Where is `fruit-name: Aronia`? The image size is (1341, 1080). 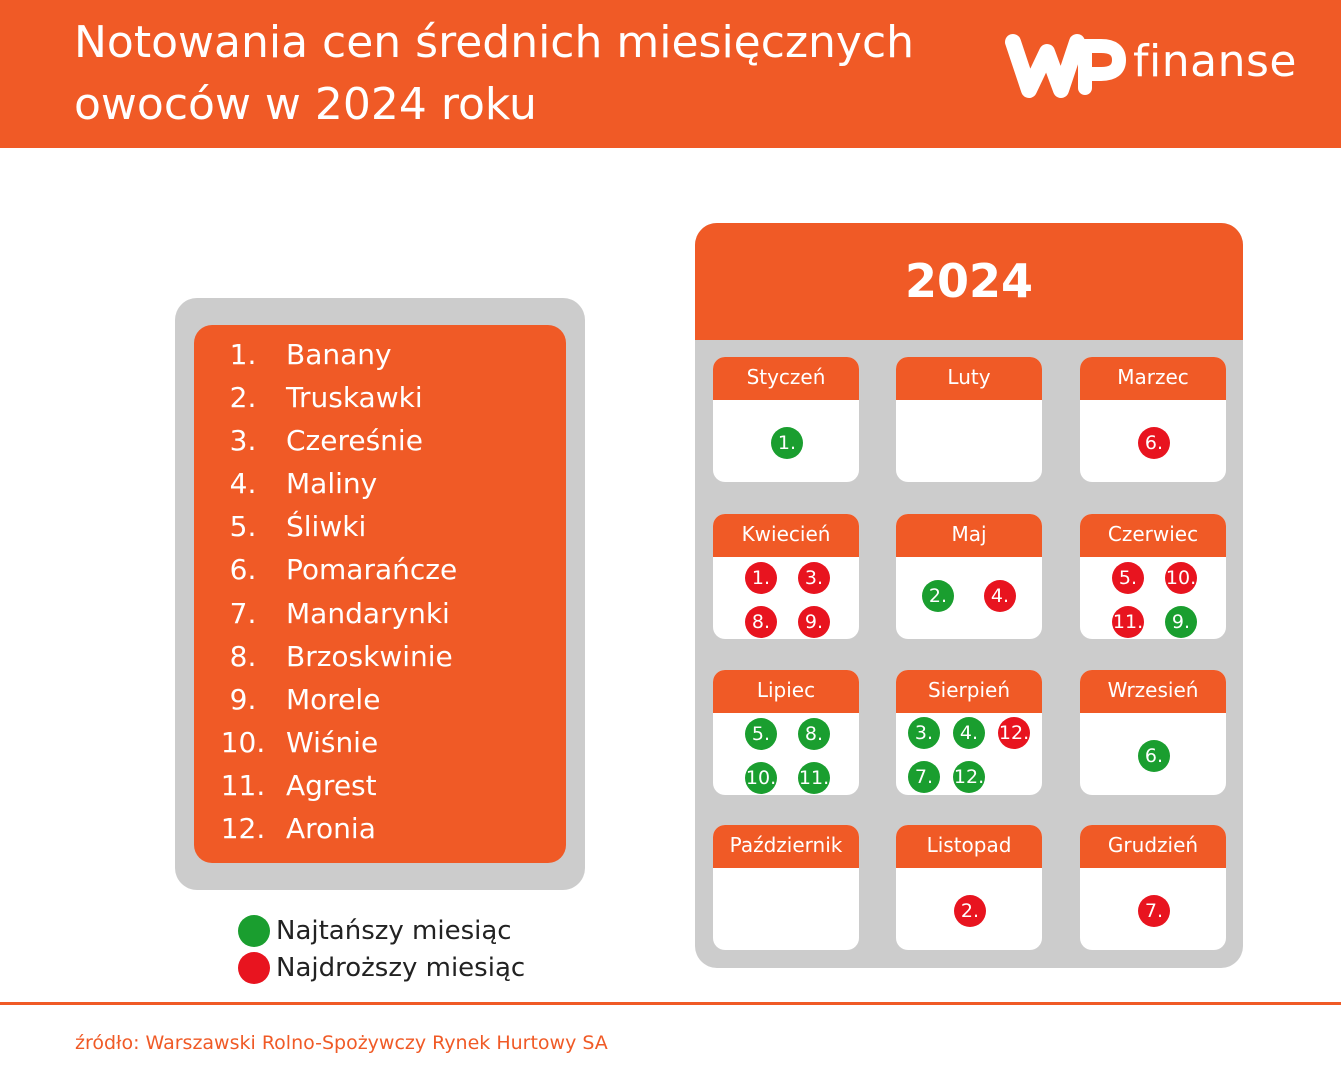 fruit-name: Aronia is located at coordinates (331, 828).